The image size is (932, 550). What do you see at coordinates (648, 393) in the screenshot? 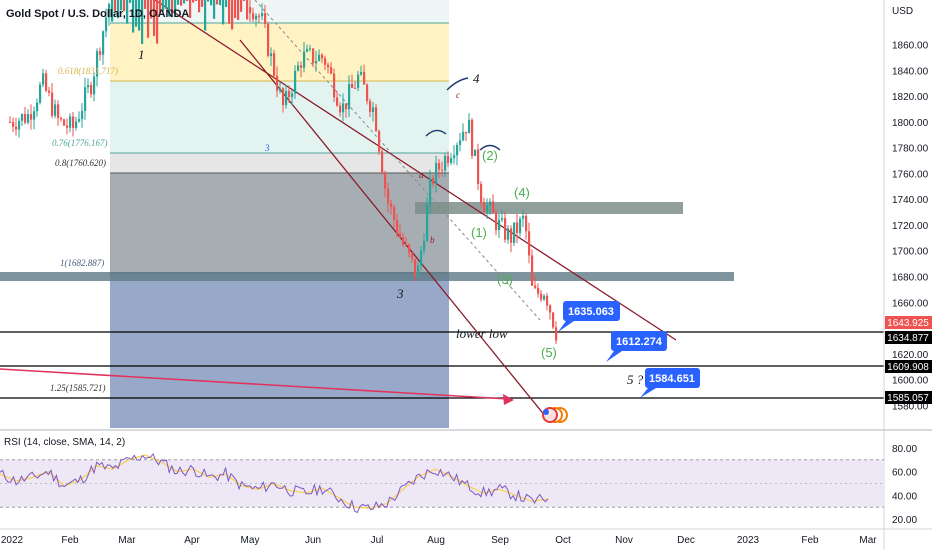
I see `callout-1584-tail` at bounding box center [648, 393].